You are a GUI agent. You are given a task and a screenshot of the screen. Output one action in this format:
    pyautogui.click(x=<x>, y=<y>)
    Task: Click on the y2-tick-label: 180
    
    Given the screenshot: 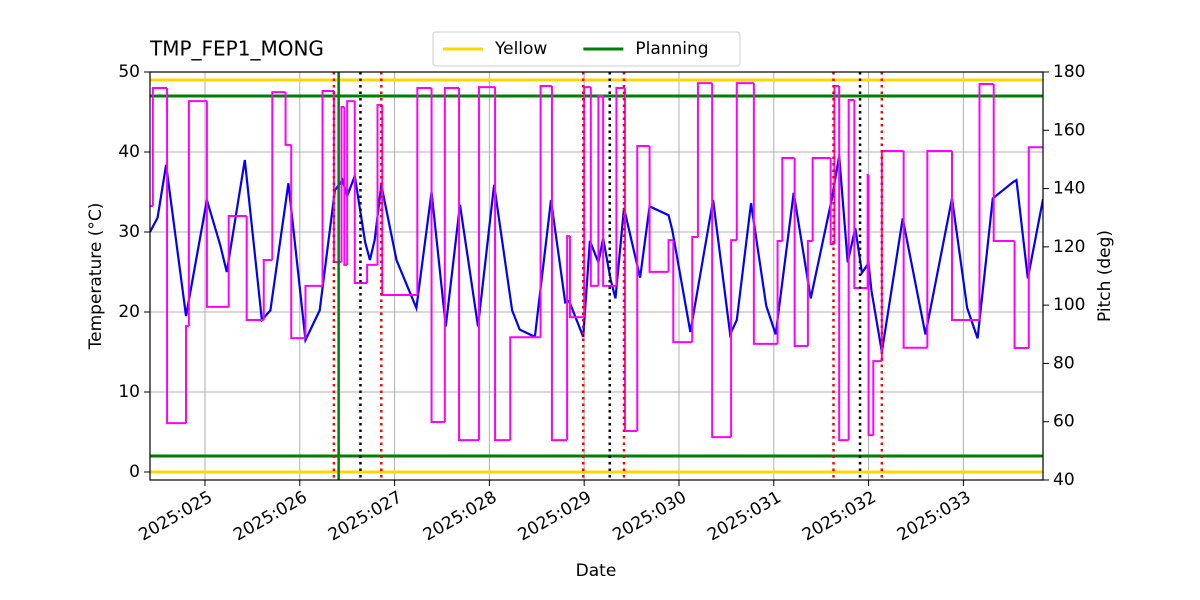 What is the action you would take?
    pyautogui.click(x=1069, y=72)
    